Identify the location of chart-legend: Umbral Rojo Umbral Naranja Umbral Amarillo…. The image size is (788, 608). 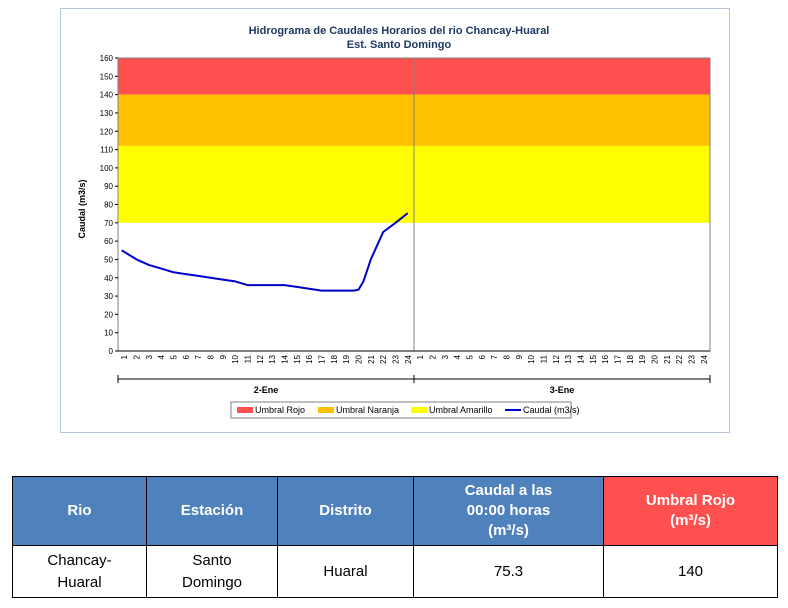
(405, 410).